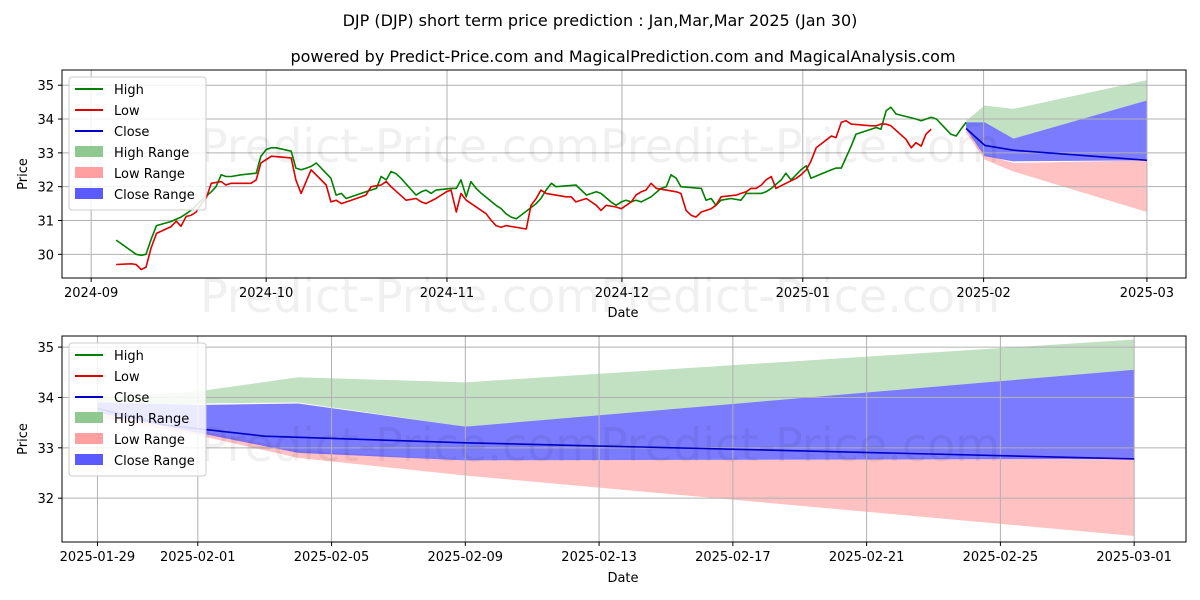 This screenshot has height=600, width=1200. I want to click on watermark-2: Predict-Price.com, so click(800, 146).